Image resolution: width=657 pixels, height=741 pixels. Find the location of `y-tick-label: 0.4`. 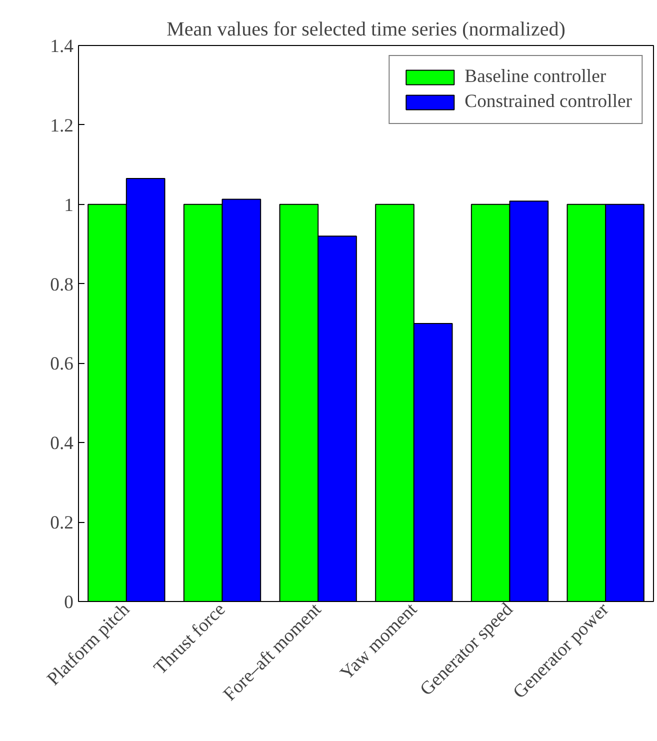

y-tick-label: 0.4 is located at coordinates (62, 443).